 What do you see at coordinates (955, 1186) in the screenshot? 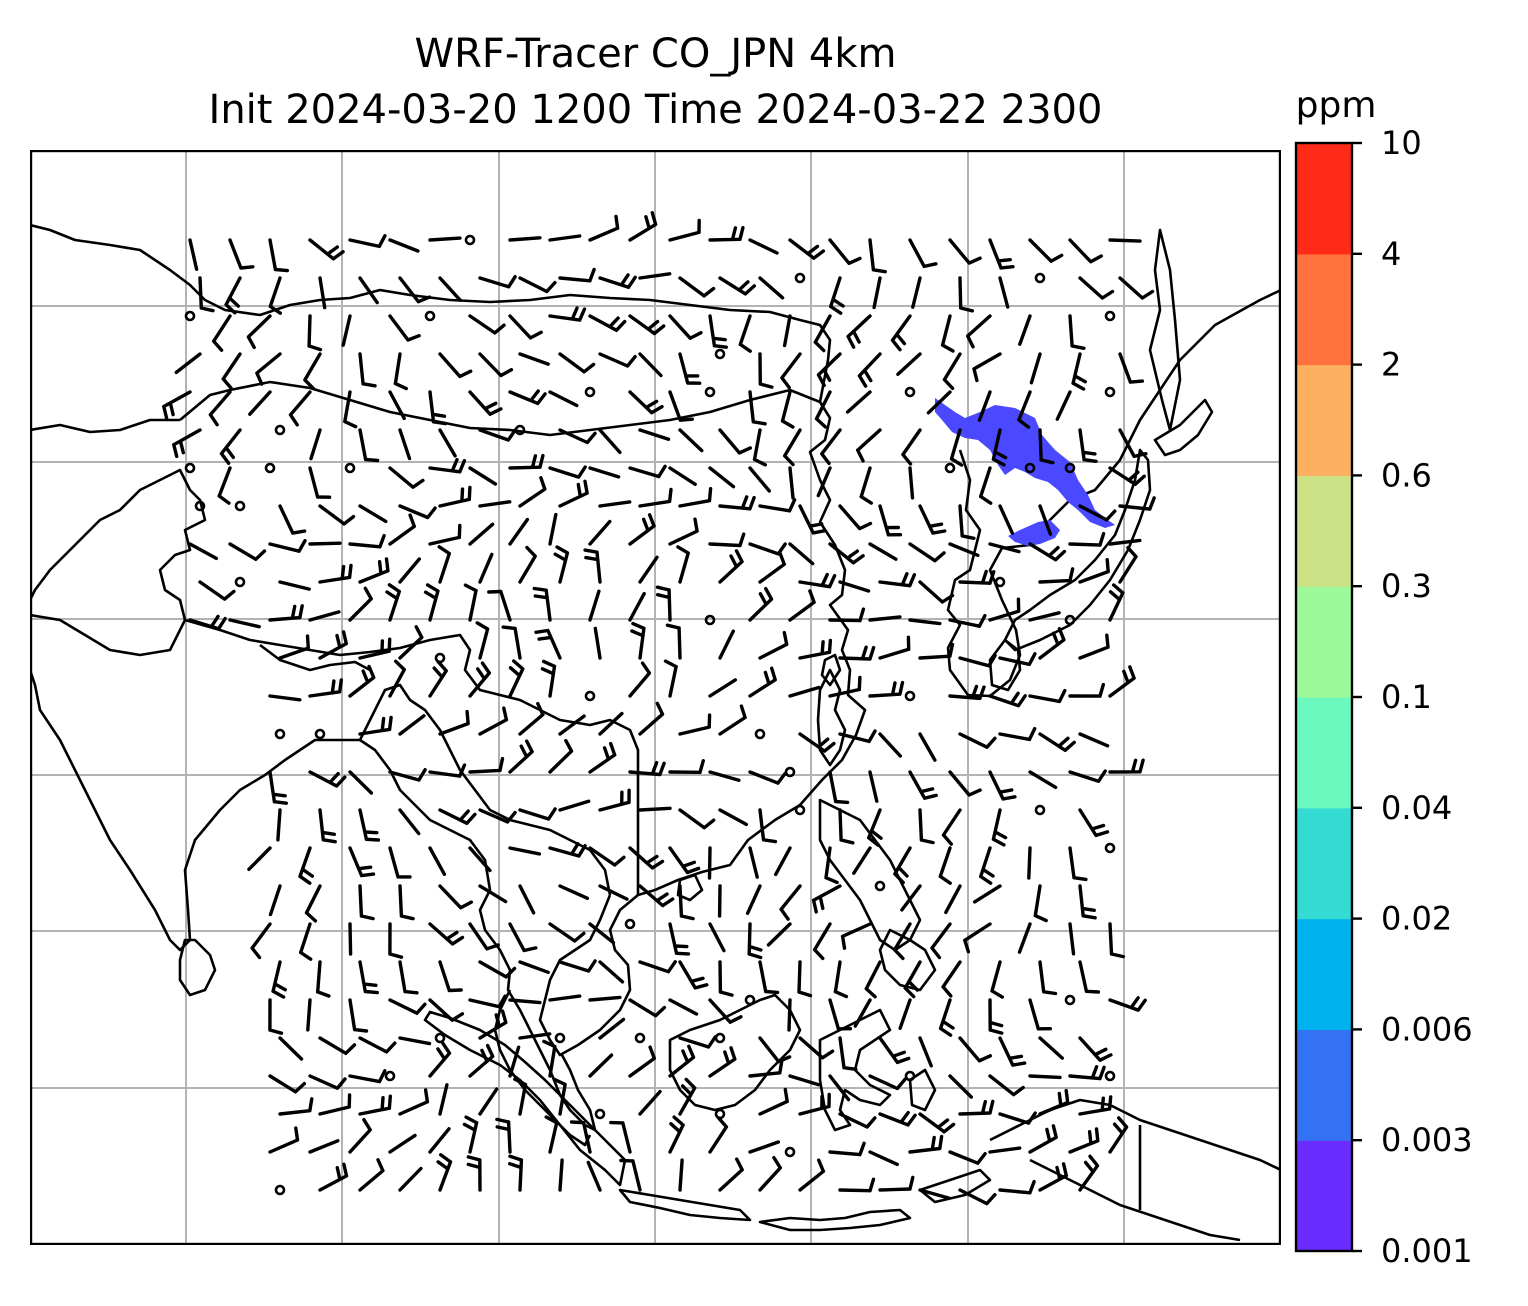
I see `coastline-timor` at bounding box center [955, 1186].